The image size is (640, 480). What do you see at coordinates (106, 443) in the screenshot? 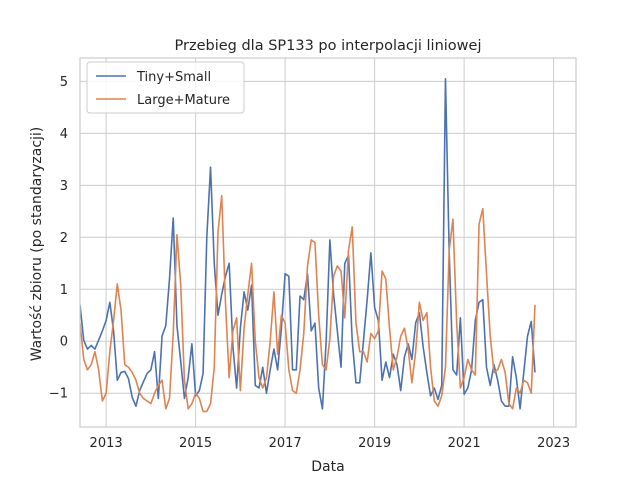
I see `x-tick-label: 2013` at bounding box center [106, 443].